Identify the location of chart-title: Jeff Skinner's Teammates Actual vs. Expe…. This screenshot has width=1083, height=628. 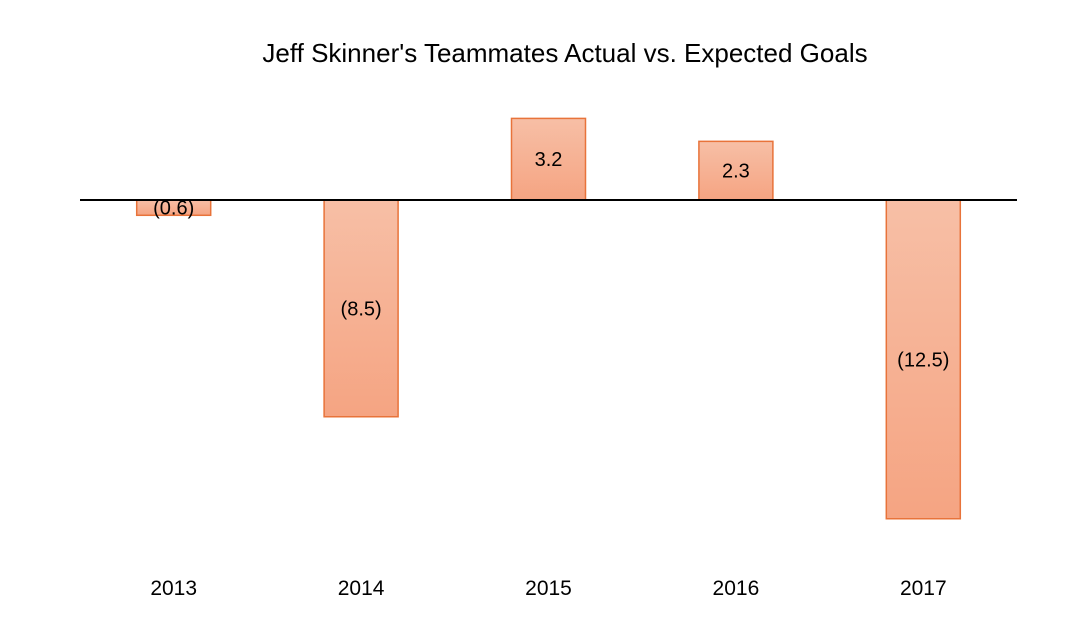
(564, 53).